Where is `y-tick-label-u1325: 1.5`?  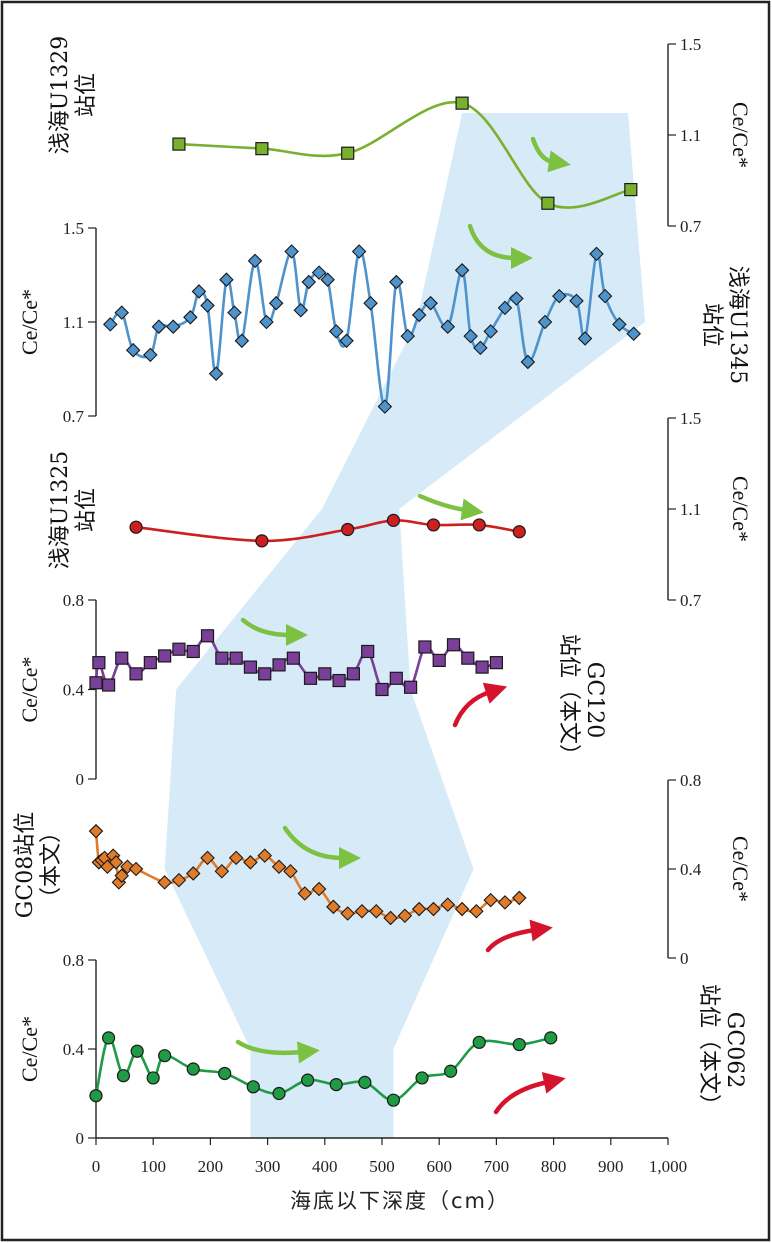 y-tick-label-u1325: 1.5 is located at coordinates (690, 418).